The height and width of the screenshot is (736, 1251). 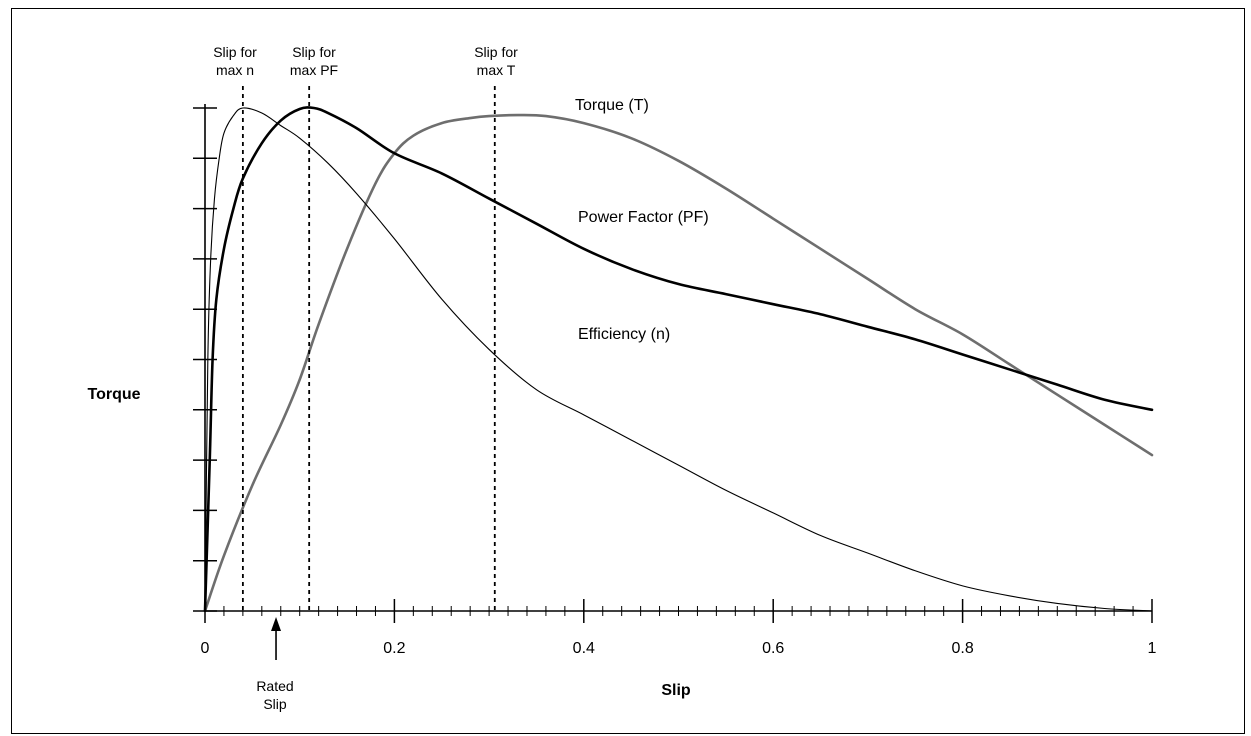 I want to click on vline-label-max-t-line1: Slip for, so click(x=496, y=52).